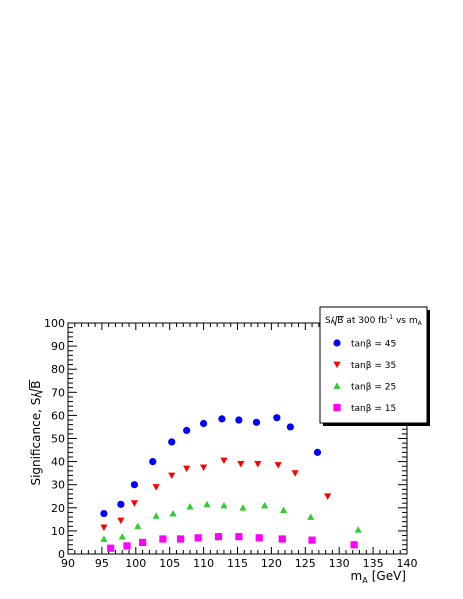 The width and height of the screenshot is (463, 599). What do you see at coordinates (58, 415) in the screenshot?
I see `y-tick-label: 60` at bounding box center [58, 415].